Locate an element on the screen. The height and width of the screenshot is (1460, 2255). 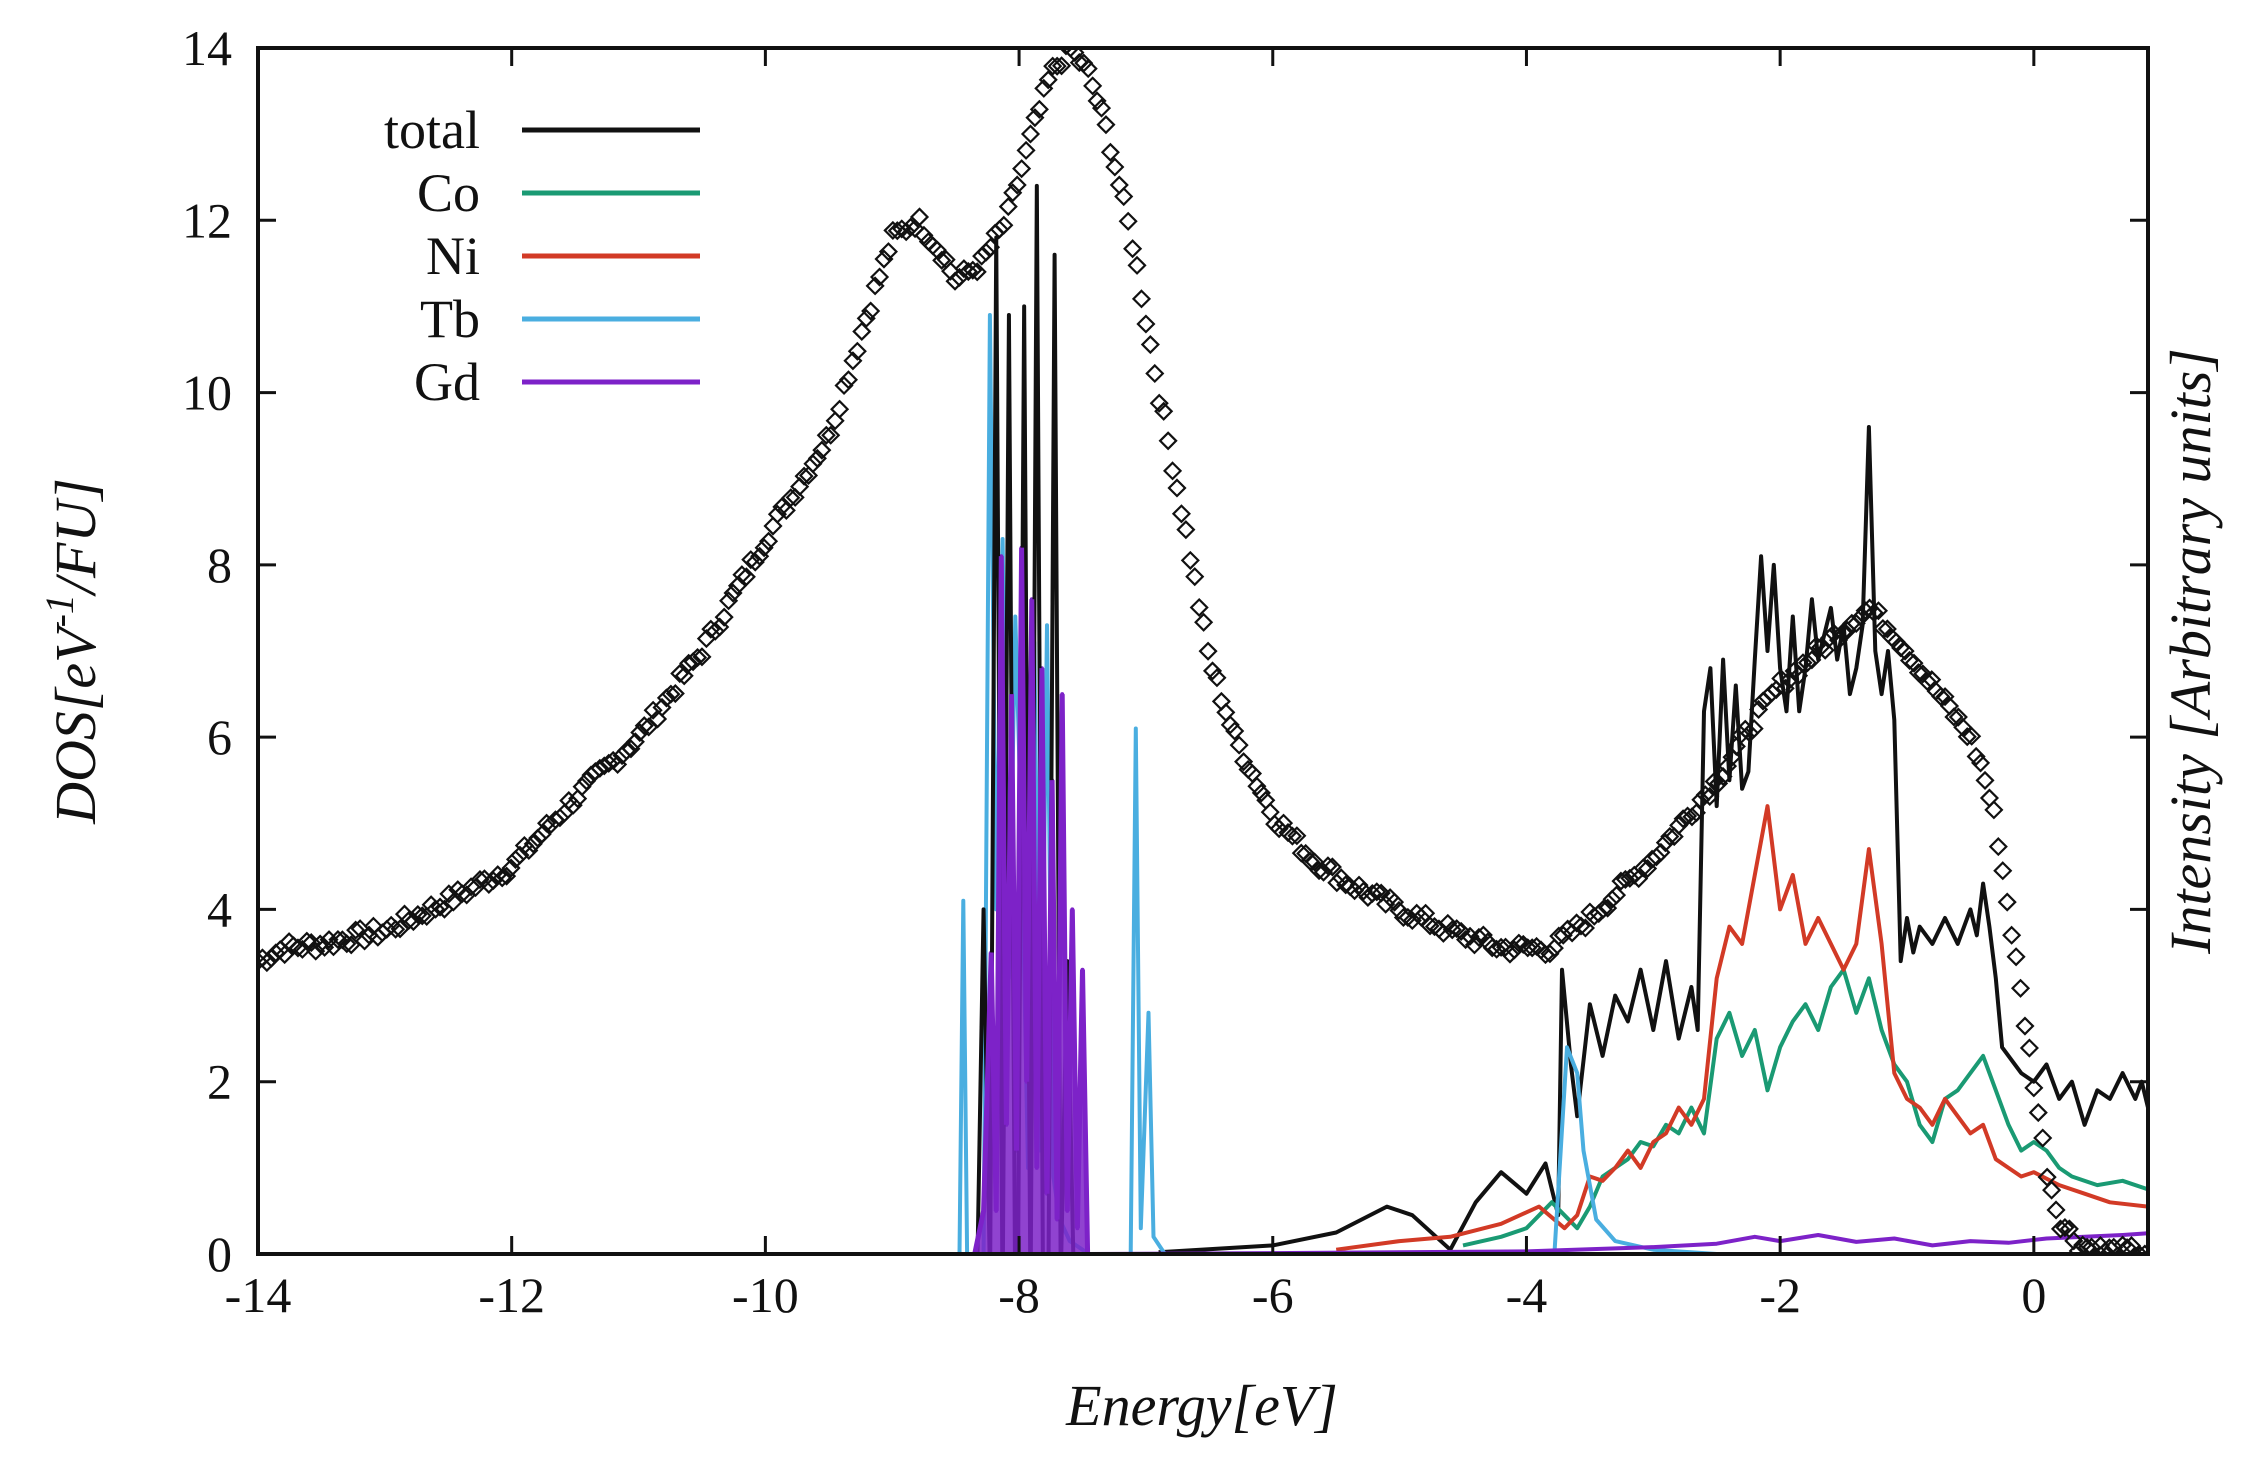
y-tick-label: 10 is located at coordinates (207, 393).